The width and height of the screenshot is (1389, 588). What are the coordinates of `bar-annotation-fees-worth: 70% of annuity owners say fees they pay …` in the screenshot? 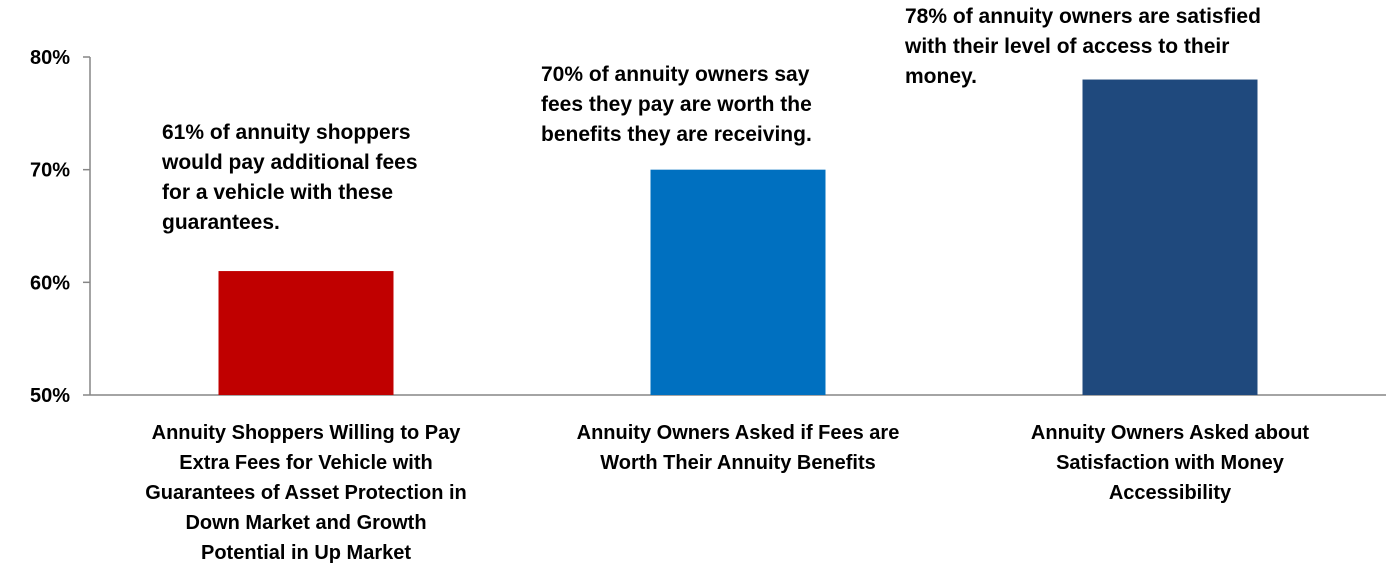 It's located at (676, 104).